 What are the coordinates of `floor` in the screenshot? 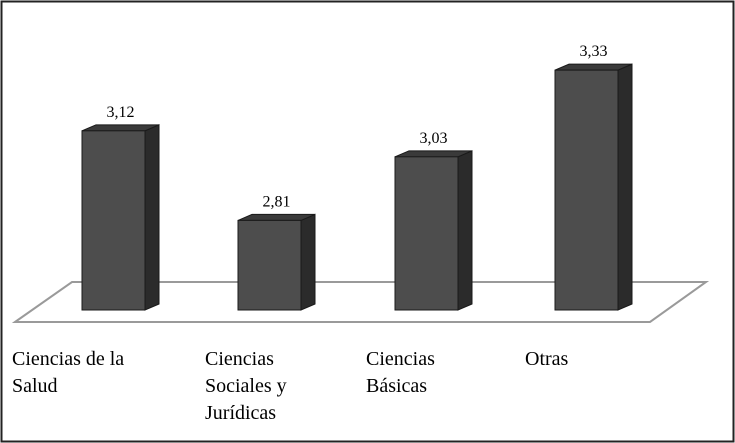 It's located at (360, 302).